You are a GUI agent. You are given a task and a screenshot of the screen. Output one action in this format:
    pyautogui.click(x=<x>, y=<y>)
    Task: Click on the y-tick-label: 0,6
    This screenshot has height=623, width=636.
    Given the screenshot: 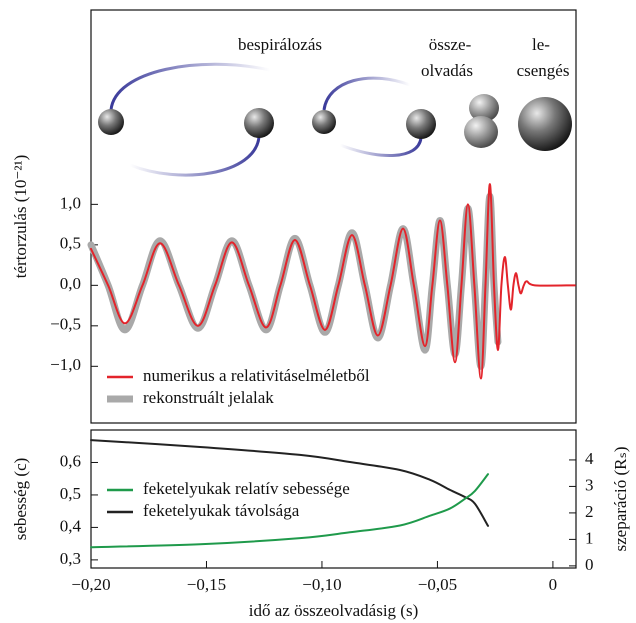 What is the action you would take?
    pyautogui.click(x=70, y=460)
    